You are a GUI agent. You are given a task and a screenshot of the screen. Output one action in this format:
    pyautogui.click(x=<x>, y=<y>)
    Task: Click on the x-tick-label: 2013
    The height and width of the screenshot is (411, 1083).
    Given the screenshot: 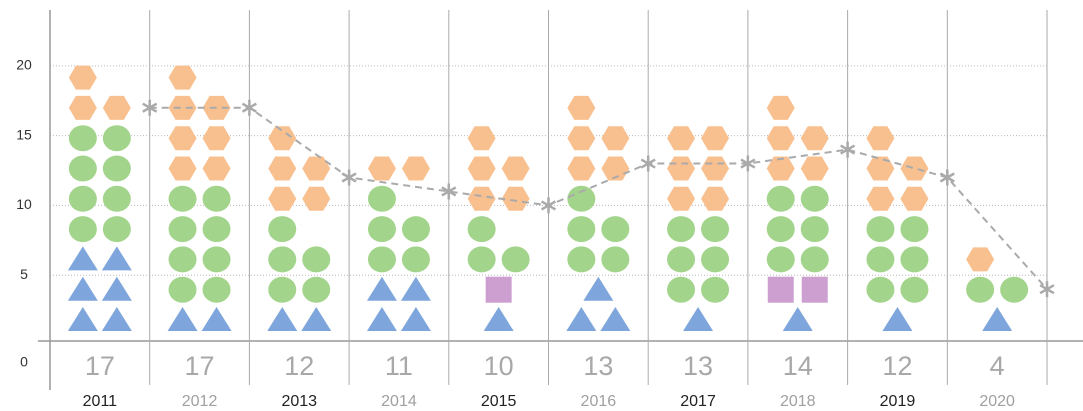 What is the action you would take?
    pyautogui.click(x=299, y=401)
    